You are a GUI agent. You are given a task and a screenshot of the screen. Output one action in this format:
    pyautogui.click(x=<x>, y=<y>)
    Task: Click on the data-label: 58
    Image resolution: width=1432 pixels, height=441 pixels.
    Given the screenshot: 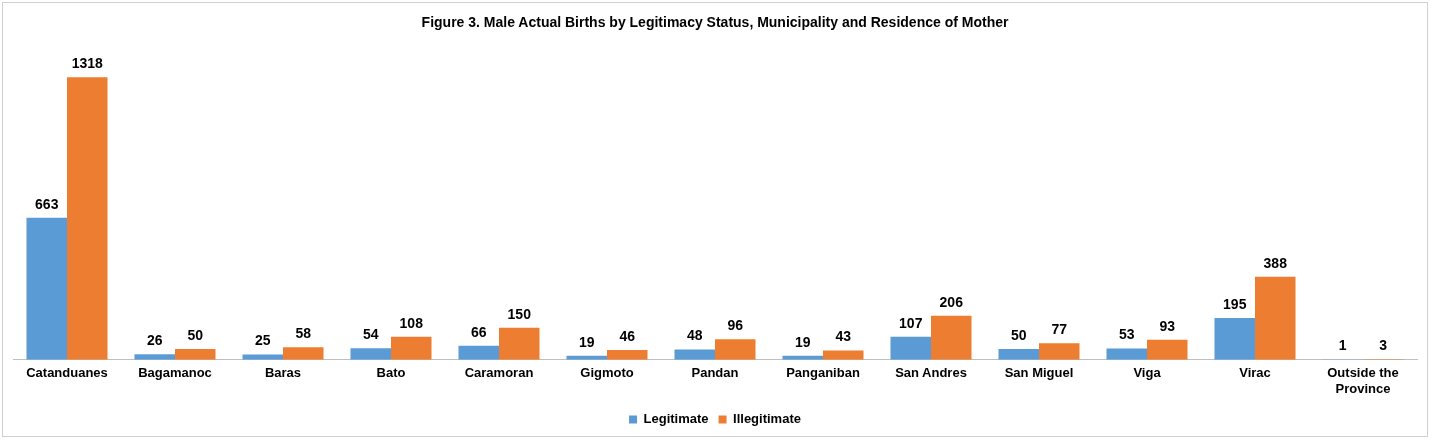 What is the action you would take?
    pyautogui.click(x=303, y=333)
    